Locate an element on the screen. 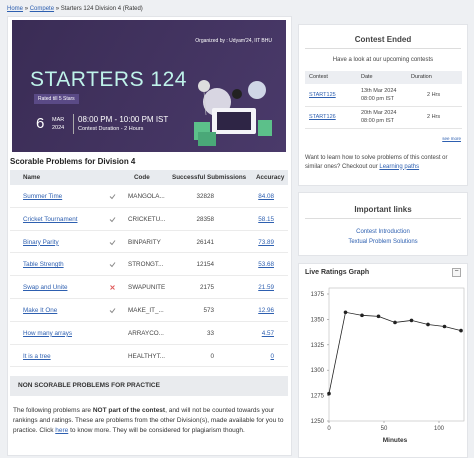  problem-row: Swap and Unite SWAPUNITE 2175 21.59 is located at coordinates (149, 287).